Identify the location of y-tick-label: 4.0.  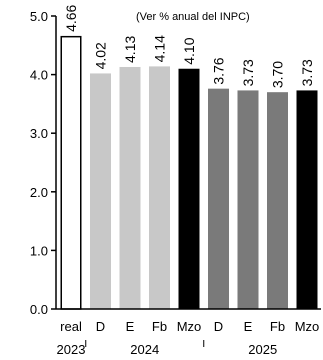
(39, 75).